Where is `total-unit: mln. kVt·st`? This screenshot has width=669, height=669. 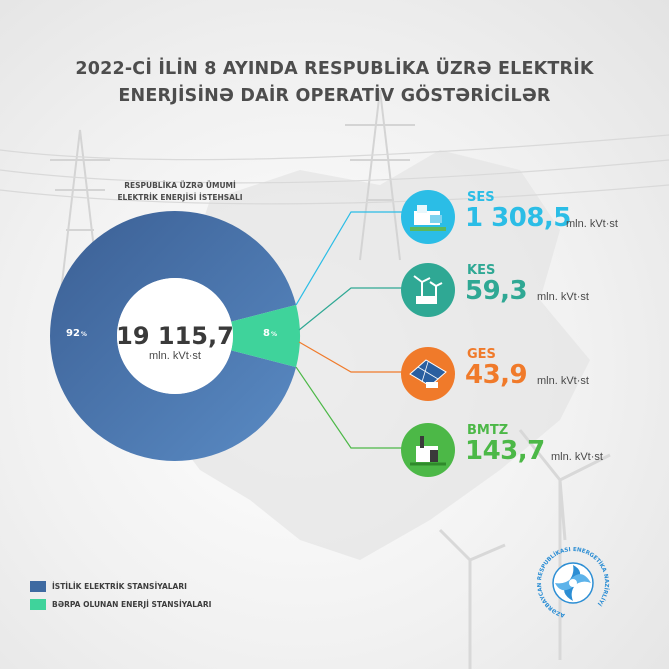
total-unit: mln. kVt·st is located at coordinates (175, 356).